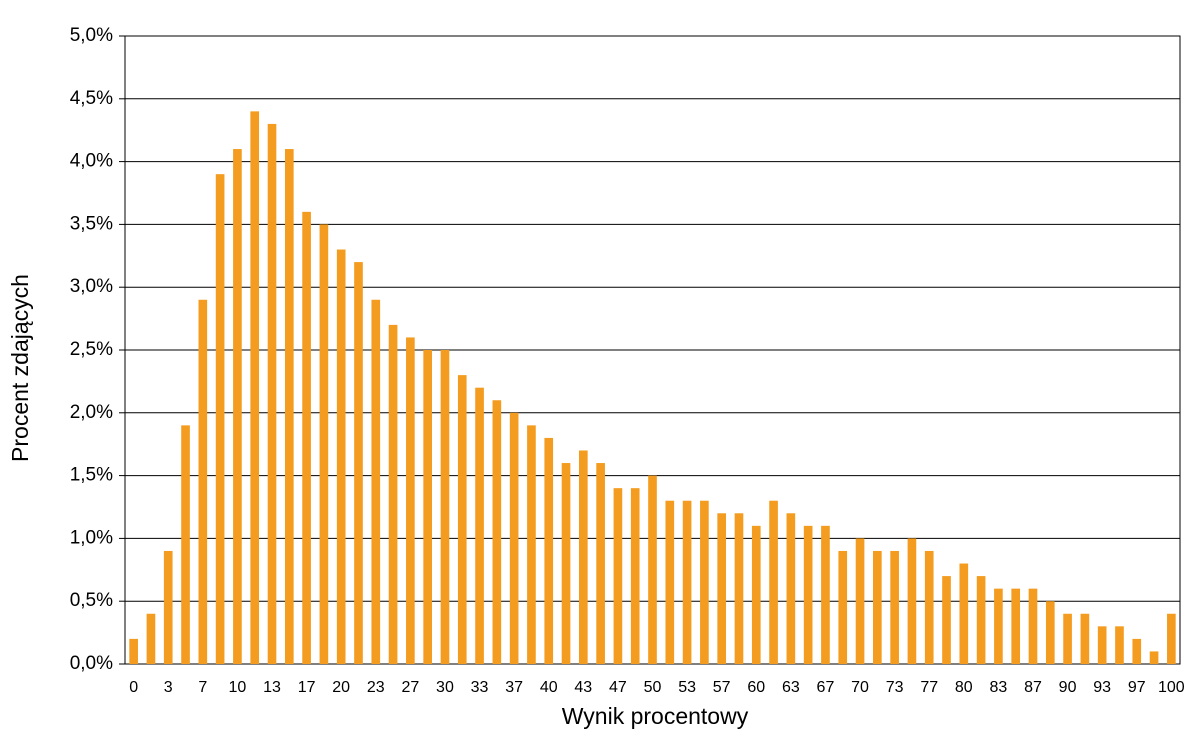 The height and width of the screenshot is (739, 1195). I want to click on x-tick-label: 60, so click(756, 687).